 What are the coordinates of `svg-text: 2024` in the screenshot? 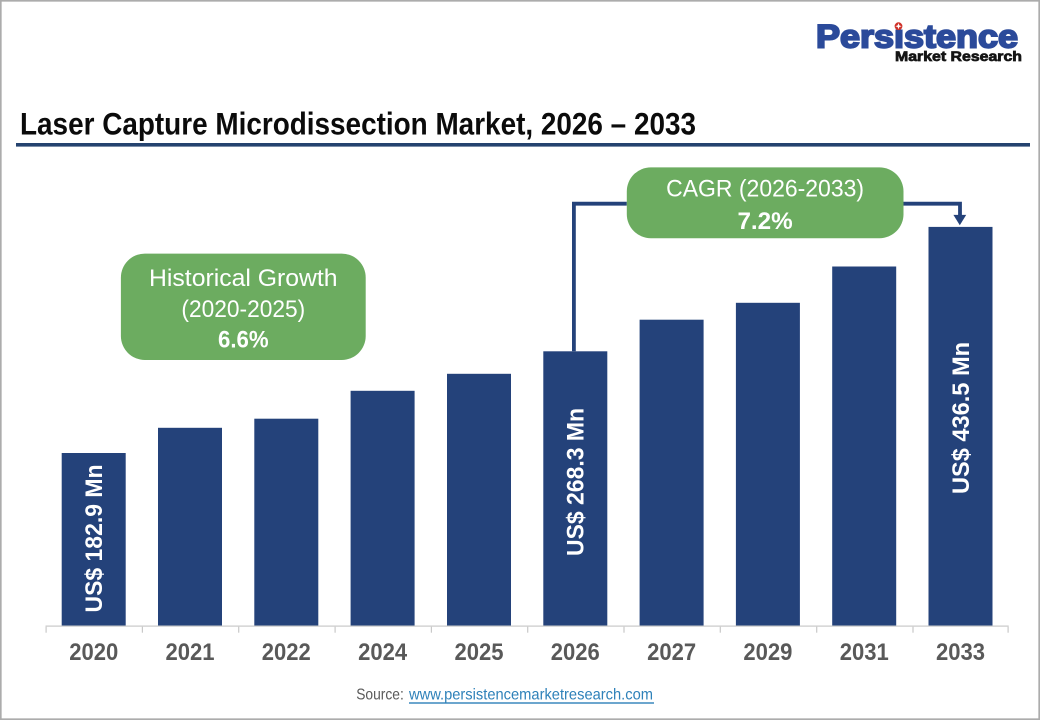 It's located at (383, 652).